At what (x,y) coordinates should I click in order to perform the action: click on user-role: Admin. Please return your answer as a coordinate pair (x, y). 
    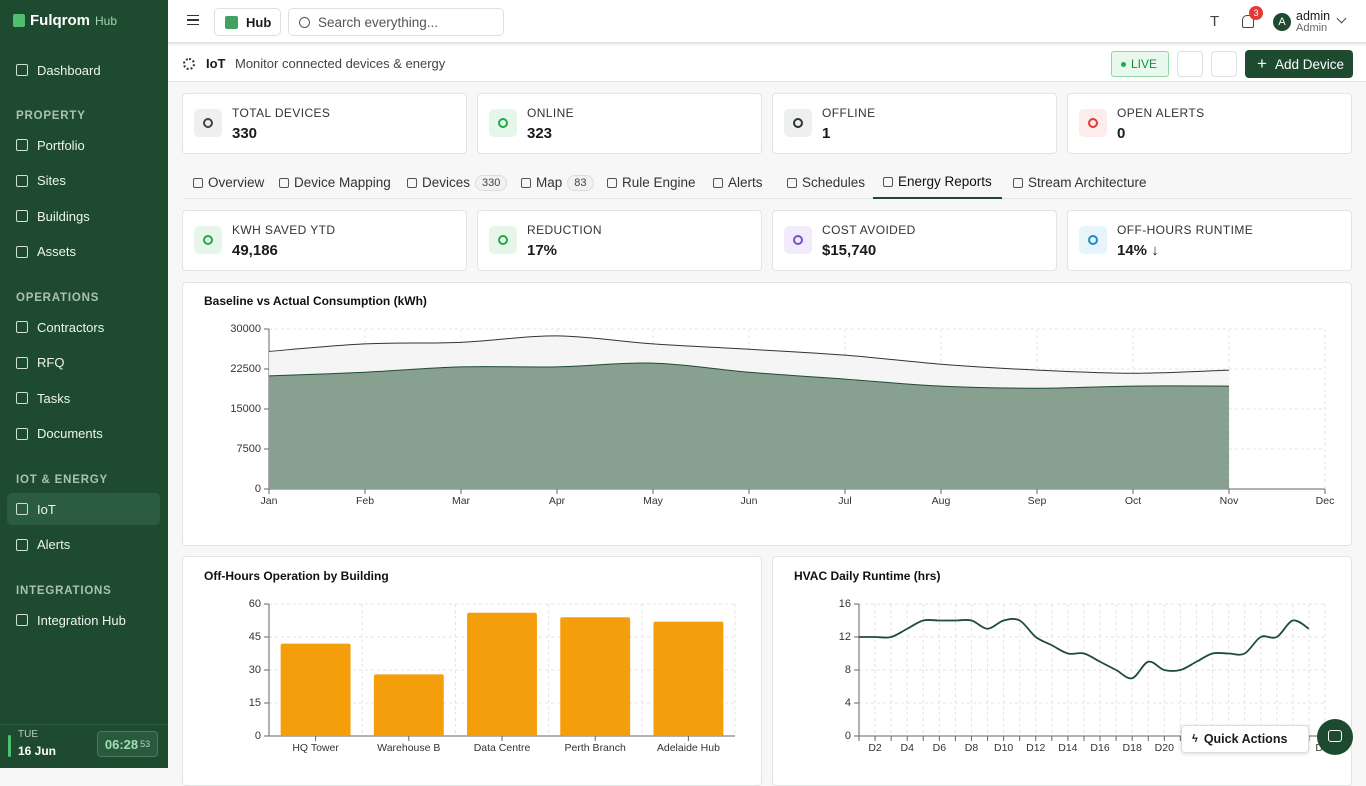
    Looking at the image, I should click on (1312, 28).